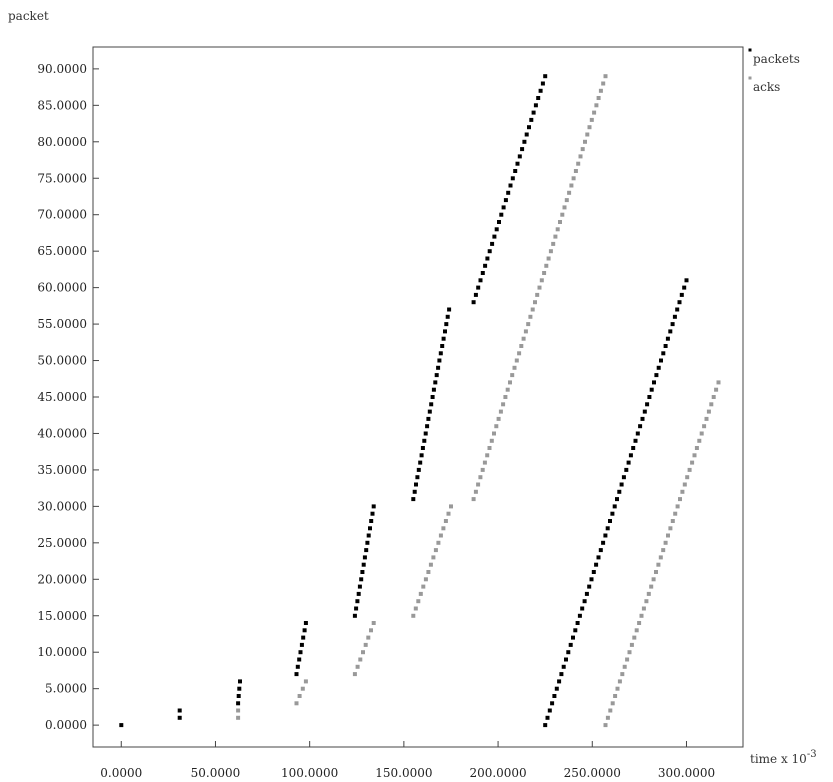  Describe the element at coordinates (62, 470) in the screenshot. I see `y-tick-label: 35.0000` at that location.